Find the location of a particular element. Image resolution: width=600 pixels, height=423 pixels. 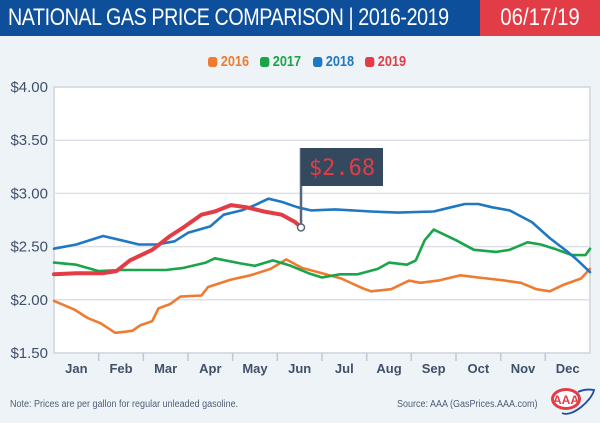

date-text: 06/17/19 is located at coordinates (540, 17).